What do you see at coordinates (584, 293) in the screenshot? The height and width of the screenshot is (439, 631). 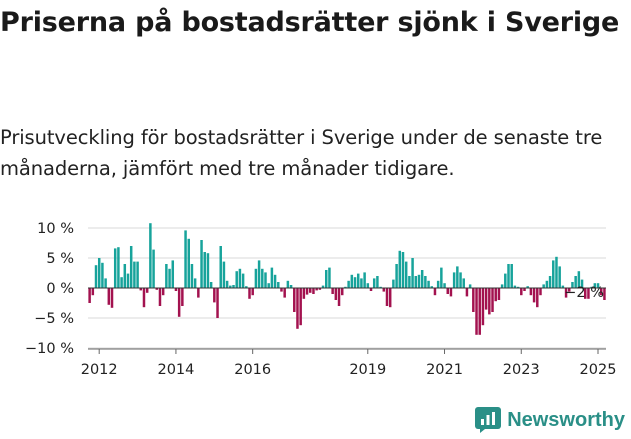 I see `last-value-label: −2 %` at bounding box center [584, 293].